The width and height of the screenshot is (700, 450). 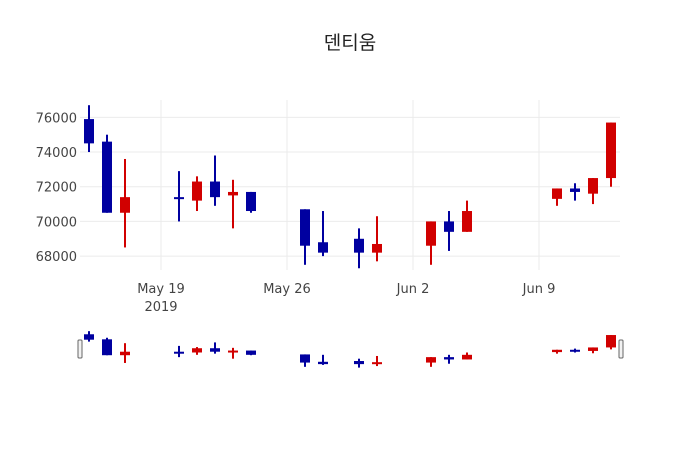 What do you see at coordinates (350, 43) in the screenshot?
I see `chart-title: 덴티움` at bounding box center [350, 43].